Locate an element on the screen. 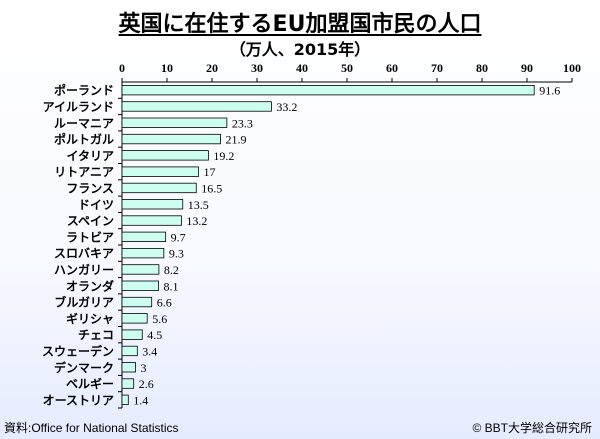 This screenshot has width=600, height=439. copyright-note: © BBT大学総合研究所 is located at coordinates (532, 428).